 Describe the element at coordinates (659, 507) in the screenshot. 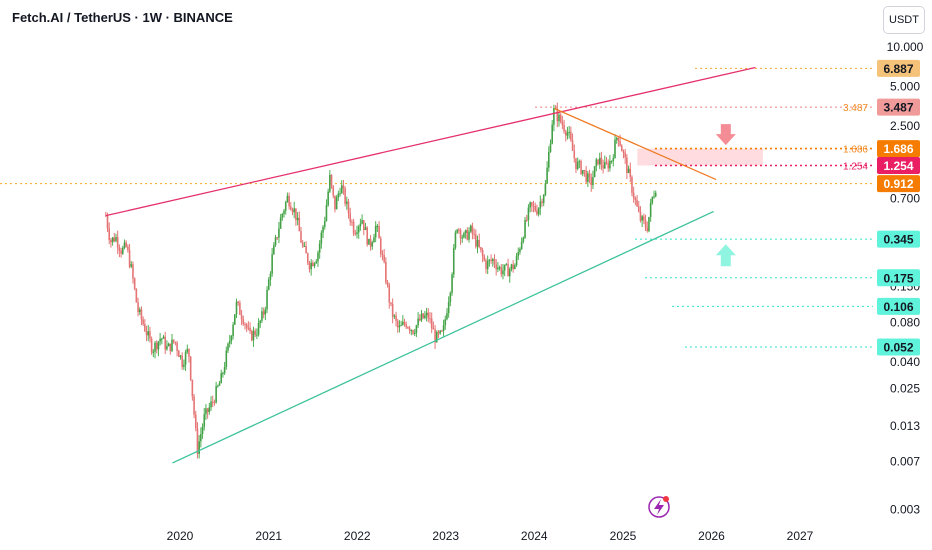

I see `lightning-icon` at that location.